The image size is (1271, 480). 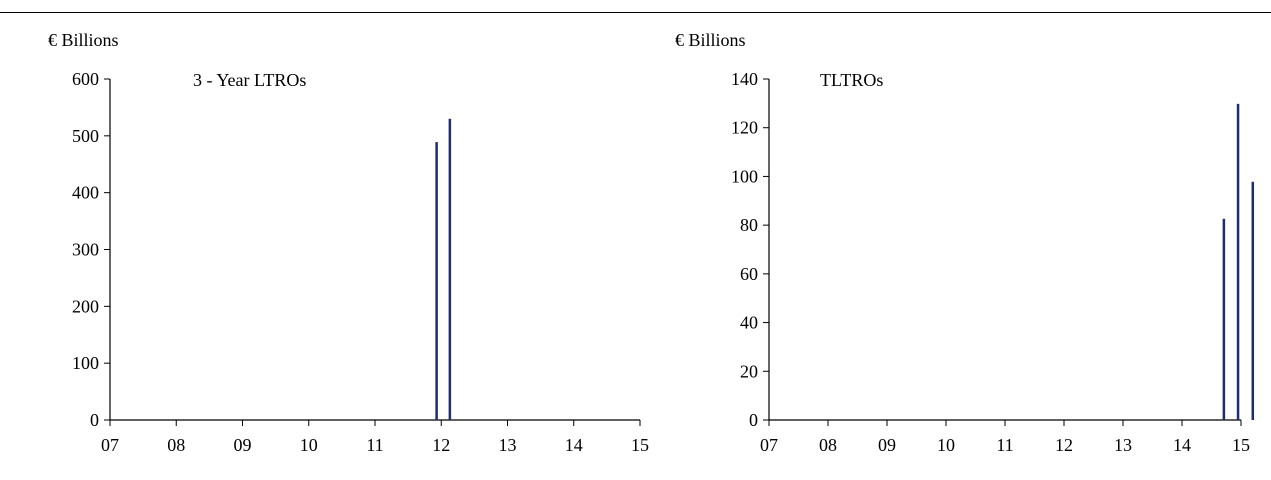 What do you see at coordinates (249, 80) in the screenshot?
I see `series-annotation: 3 - Year LTROs` at bounding box center [249, 80].